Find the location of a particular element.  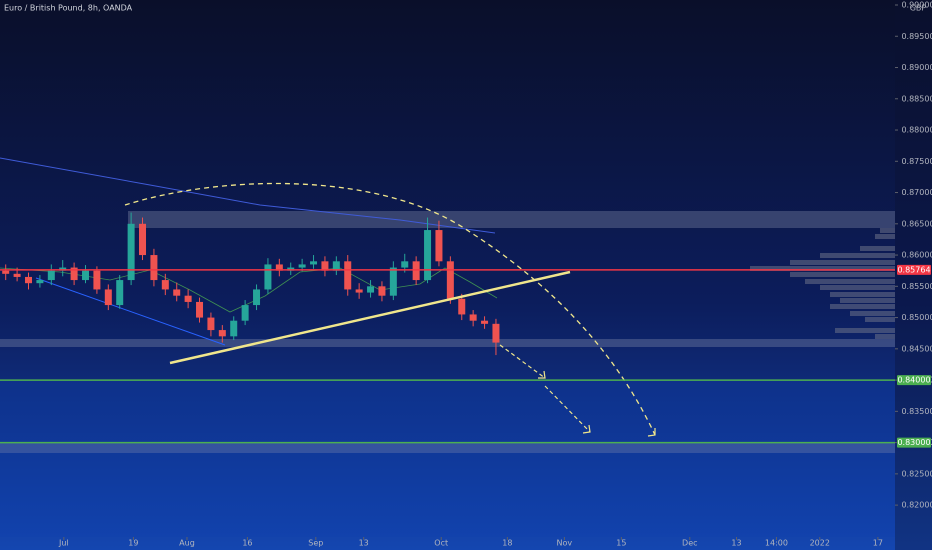

target-zone is located at coordinates (447, 447).